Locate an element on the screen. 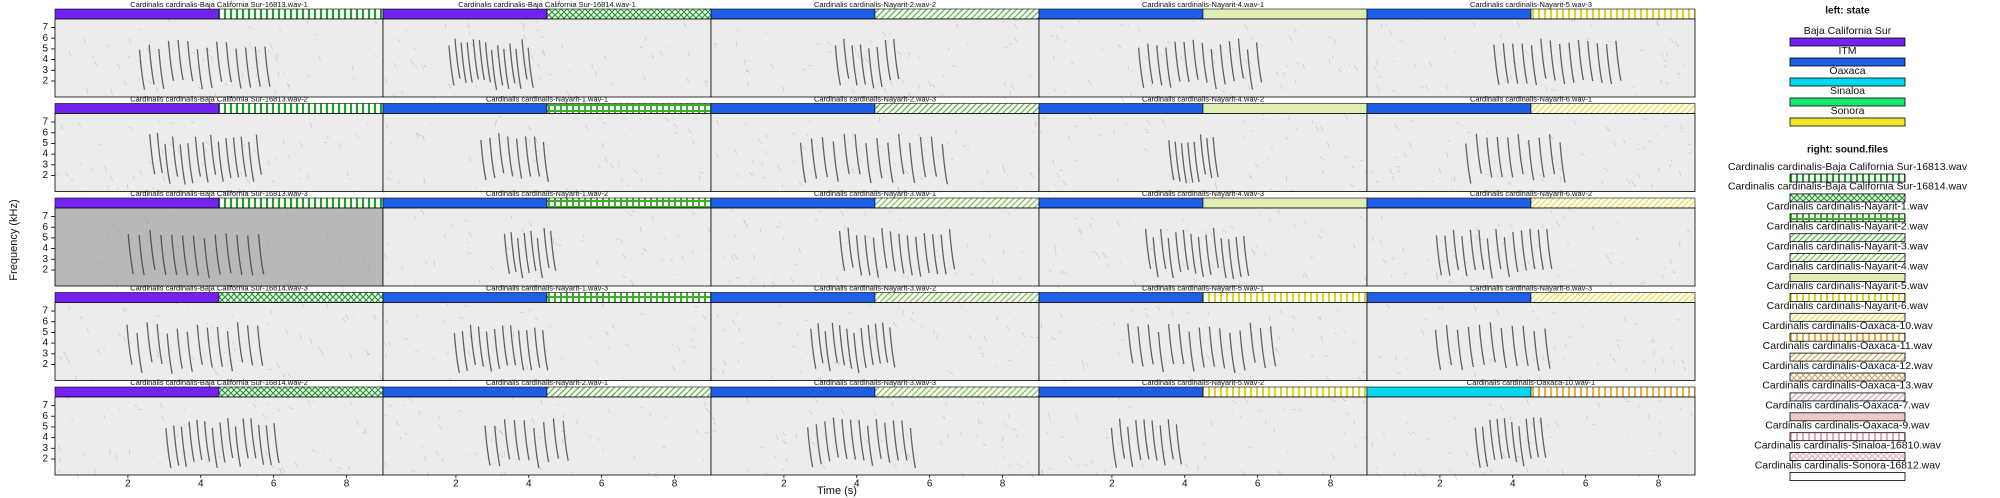 The width and height of the screenshot is (2000, 498). x-tick-label: 8 is located at coordinates (1003, 484).